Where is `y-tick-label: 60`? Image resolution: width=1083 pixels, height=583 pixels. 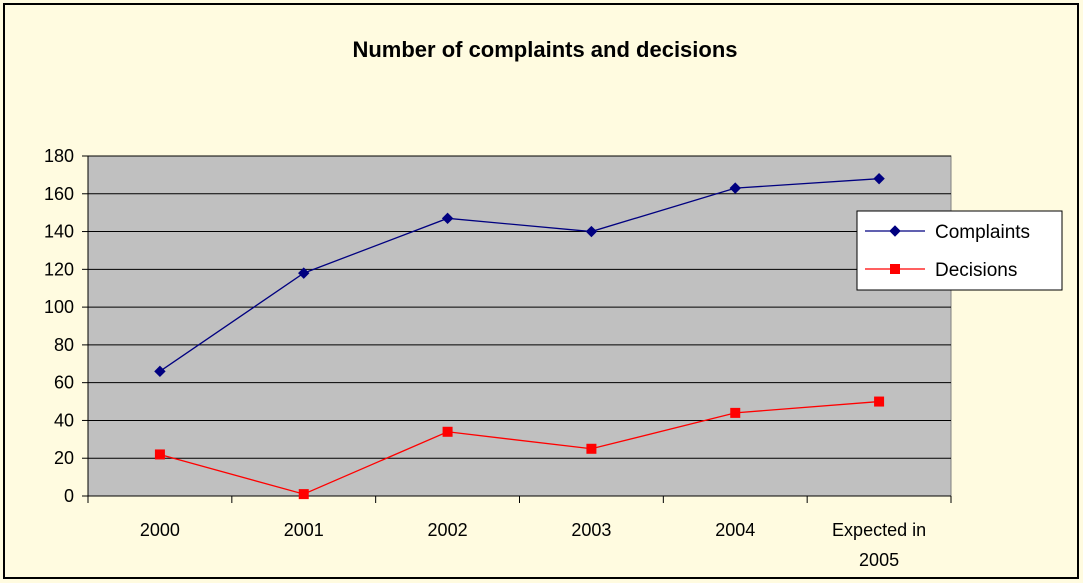
y-tick-label: 60 is located at coordinates (64, 383).